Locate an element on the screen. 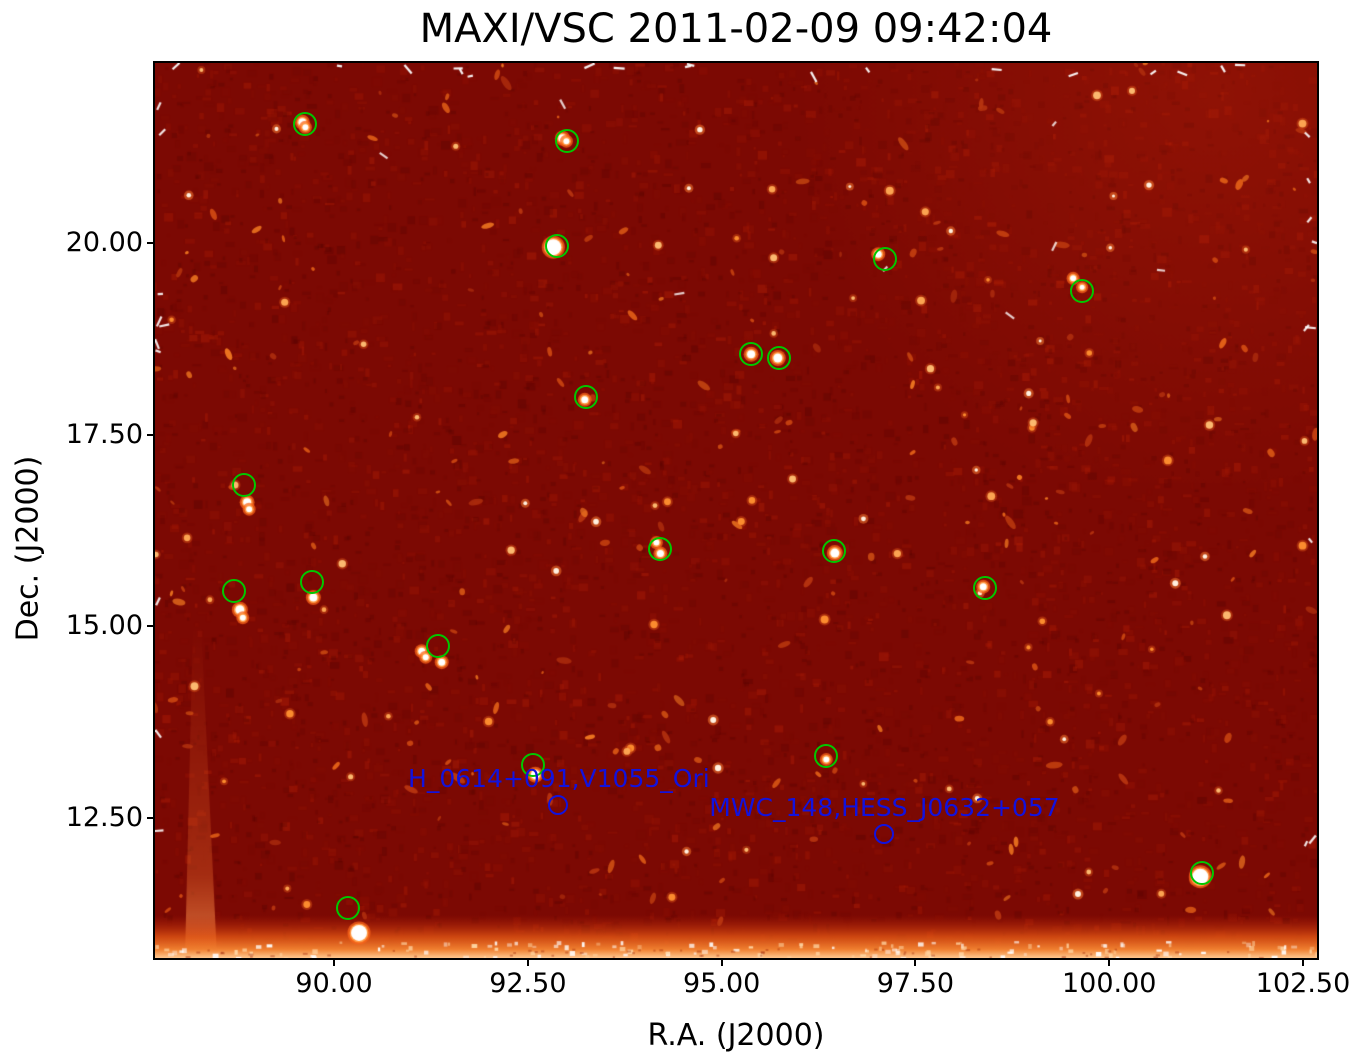  y-tick-label: 15.00 is located at coordinates (104, 626).